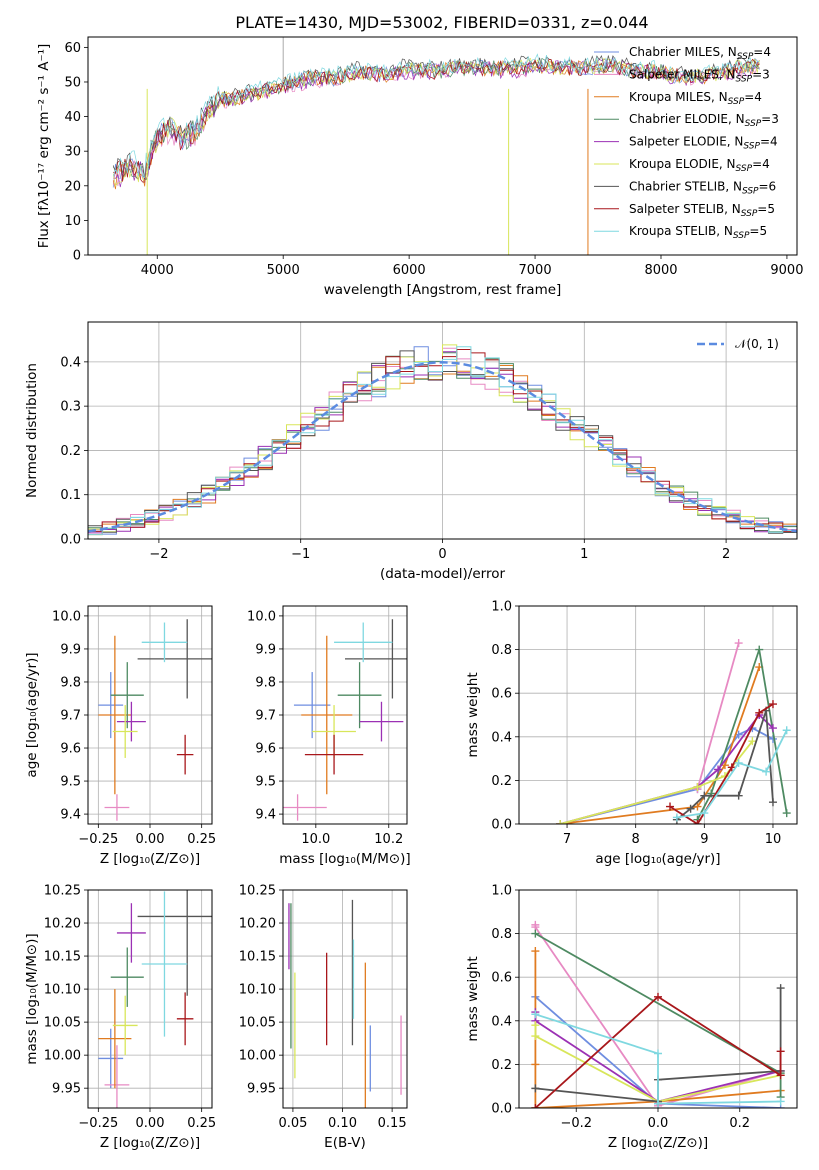 The image size is (819, 1170). What do you see at coordinates (70, 716) in the screenshot?
I see `y-tick-label: 9.7` at bounding box center [70, 716].